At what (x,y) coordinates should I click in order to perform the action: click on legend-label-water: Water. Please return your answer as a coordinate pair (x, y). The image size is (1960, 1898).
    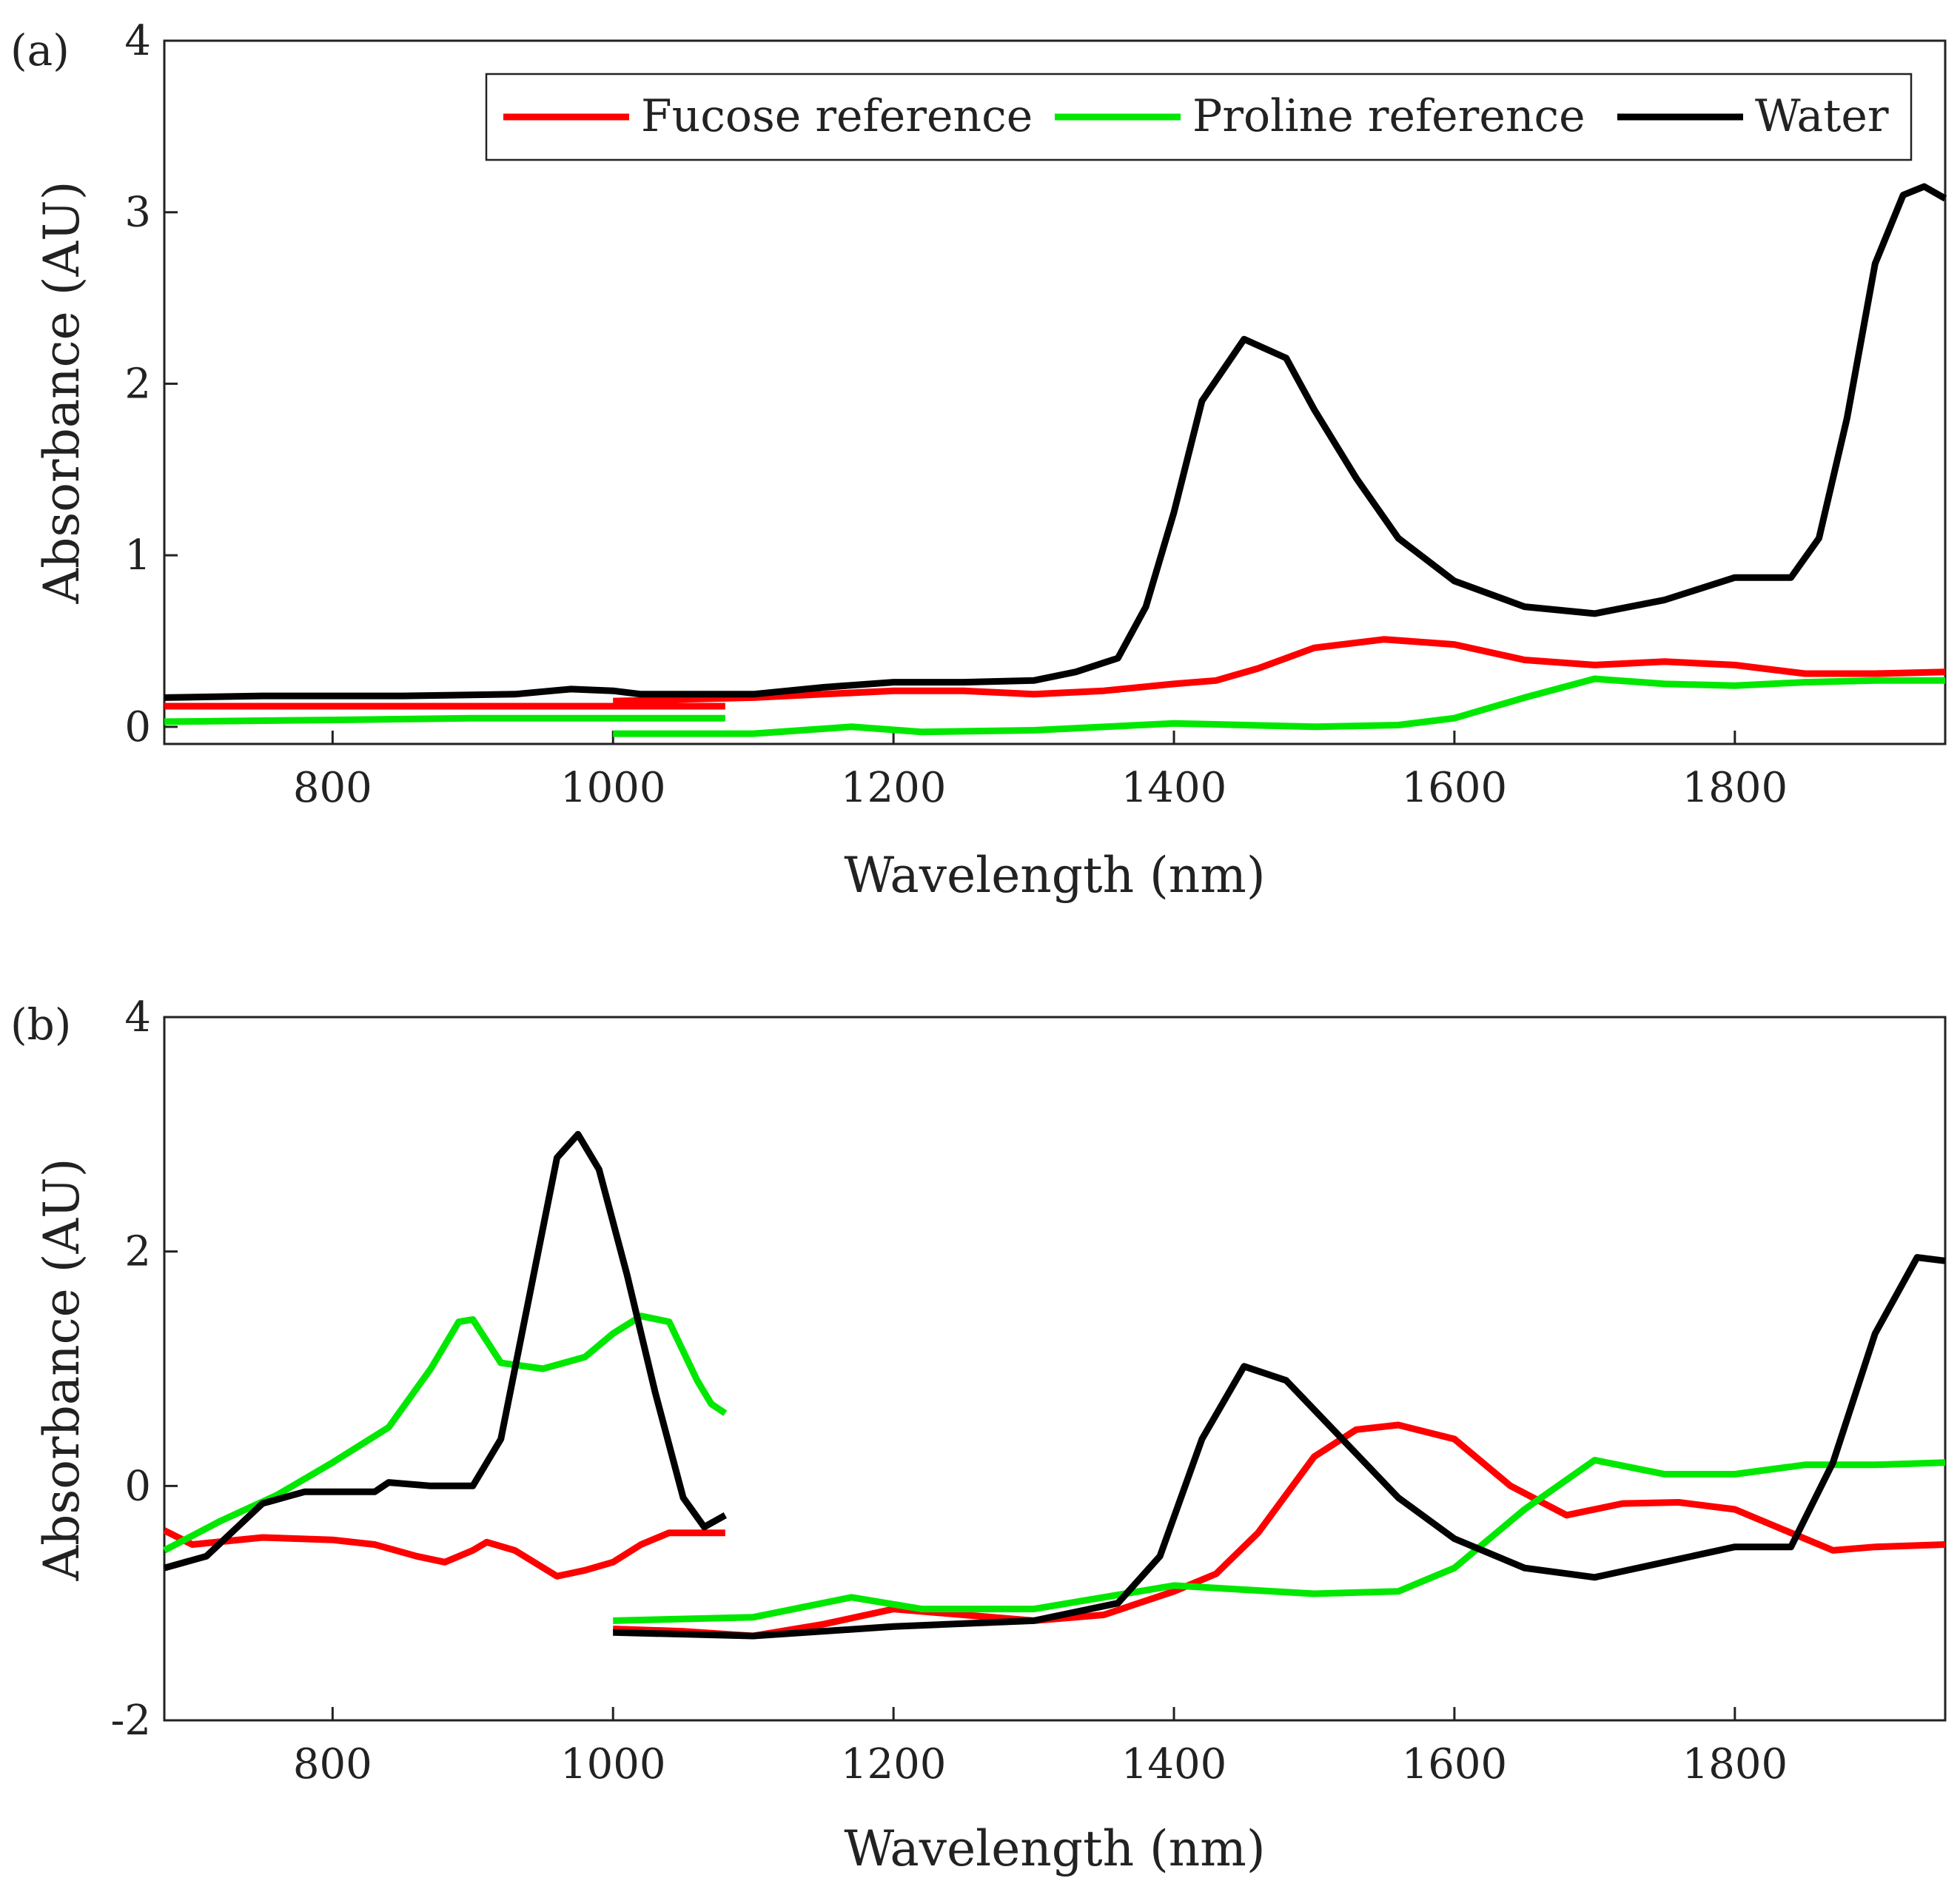
    Looking at the image, I should click on (1822, 116).